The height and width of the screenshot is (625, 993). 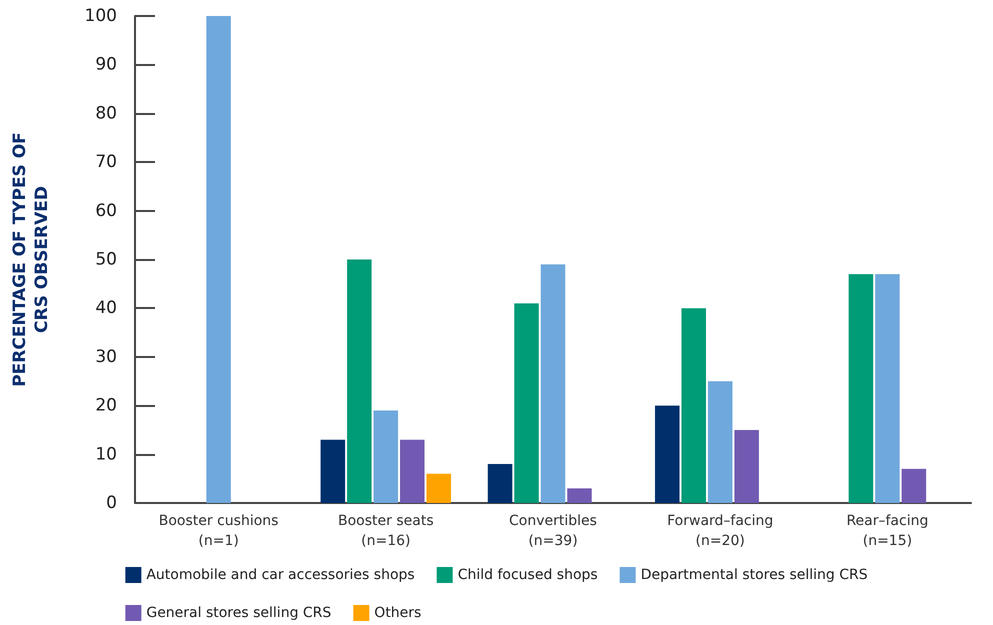 What do you see at coordinates (31, 259) in the screenshot?
I see `y-axis-title: PERCENTAGE OF TYPES OF CRS OBSERVED` at bounding box center [31, 259].